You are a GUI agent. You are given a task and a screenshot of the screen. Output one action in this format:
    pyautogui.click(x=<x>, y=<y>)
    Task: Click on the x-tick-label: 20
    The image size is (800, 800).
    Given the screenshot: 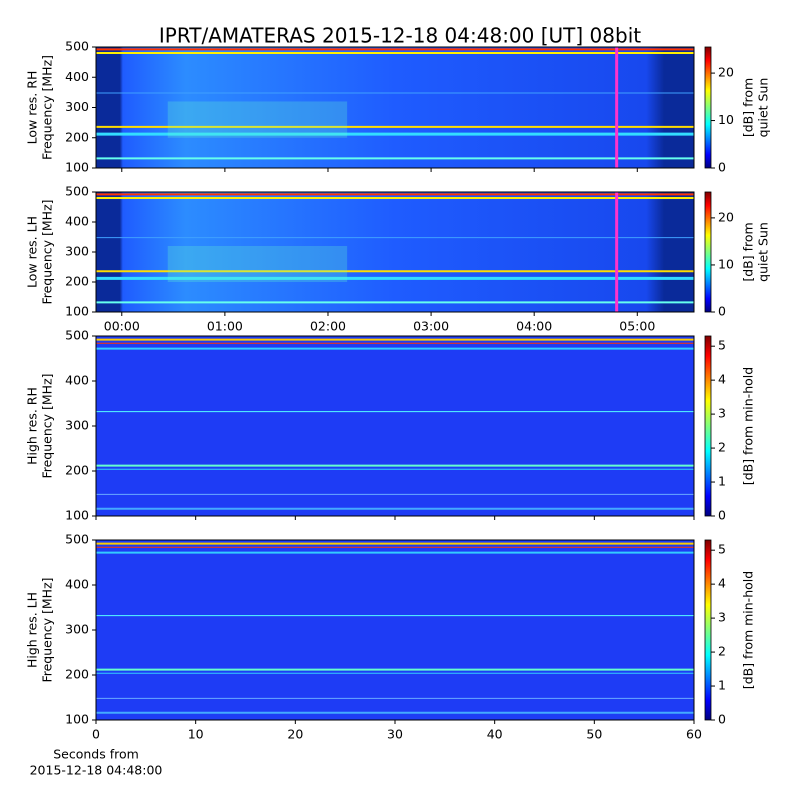 What is the action you would take?
    pyautogui.click(x=295, y=734)
    